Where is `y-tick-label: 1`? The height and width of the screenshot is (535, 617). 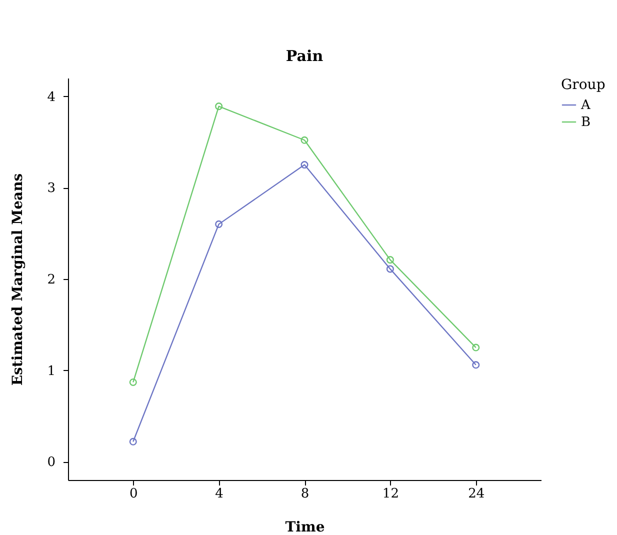 y-tick-label: 1 is located at coordinates (51, 371).